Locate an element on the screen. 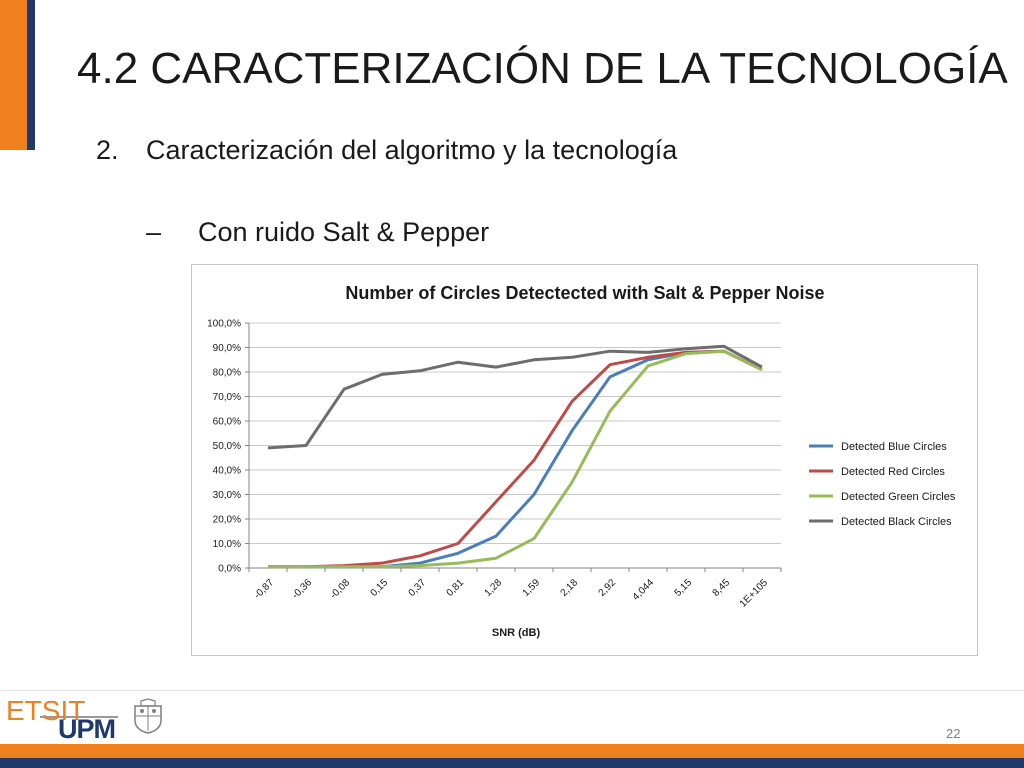 The width and height of the screenshot is (1024, 768). x-tick-label: 1E+105 is located at coordinates (754, 593).